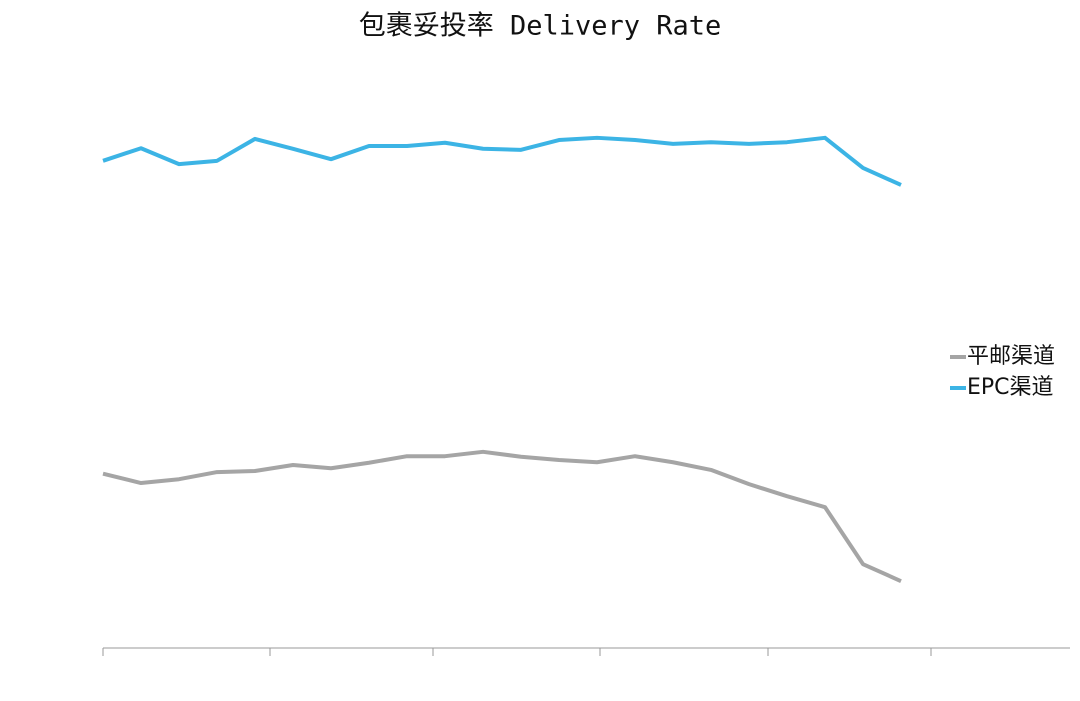 Image resolution: width=1080 pixels, height=701 pixels. What do you see at coordinates (1011, 356) in the screenshot?
I see `legend-label: 平邮渠道` at bounding box center [1011, 356].